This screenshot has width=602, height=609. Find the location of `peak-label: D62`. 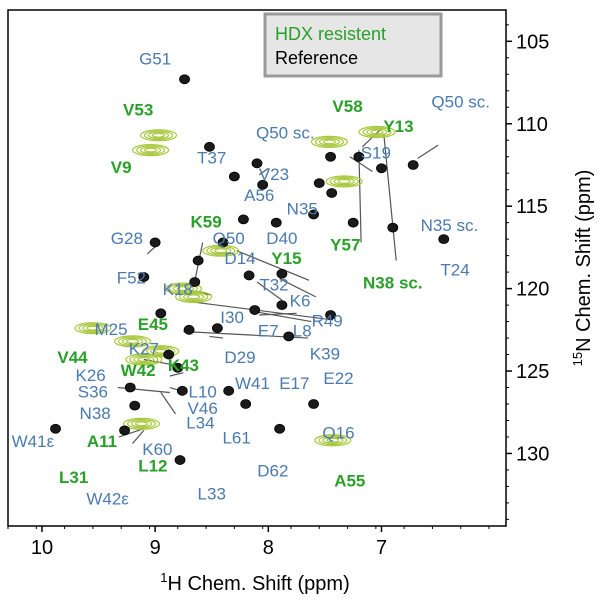

peak-label: D62 is located at coordinates (272, 471).